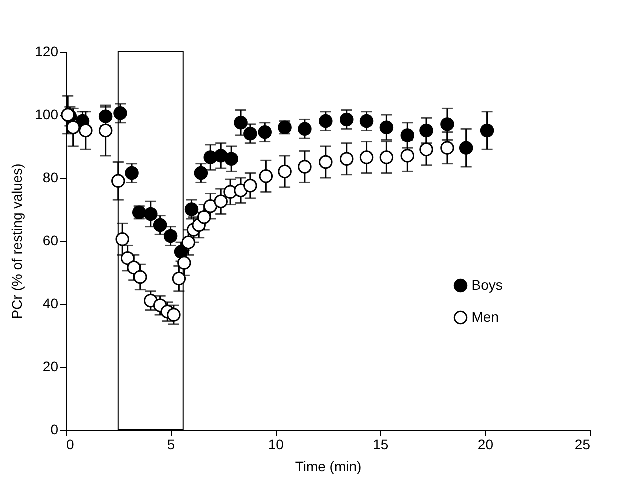 The width and height of the screenshot is (638, 491). Describe the element at coordinates (50, 240) in the screenshot. I see `y-tick-label: 60` at that location.